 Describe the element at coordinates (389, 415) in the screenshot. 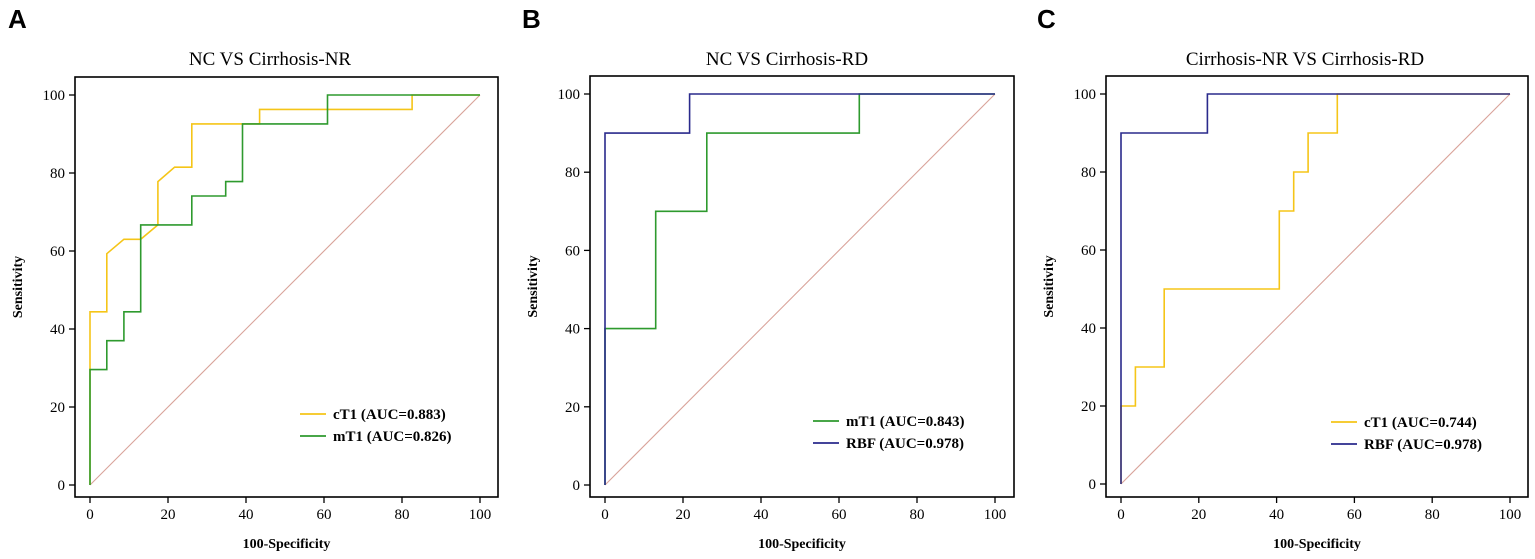

I see `legend-label-ct1: cT1 (AUC=0.883)` at that location.